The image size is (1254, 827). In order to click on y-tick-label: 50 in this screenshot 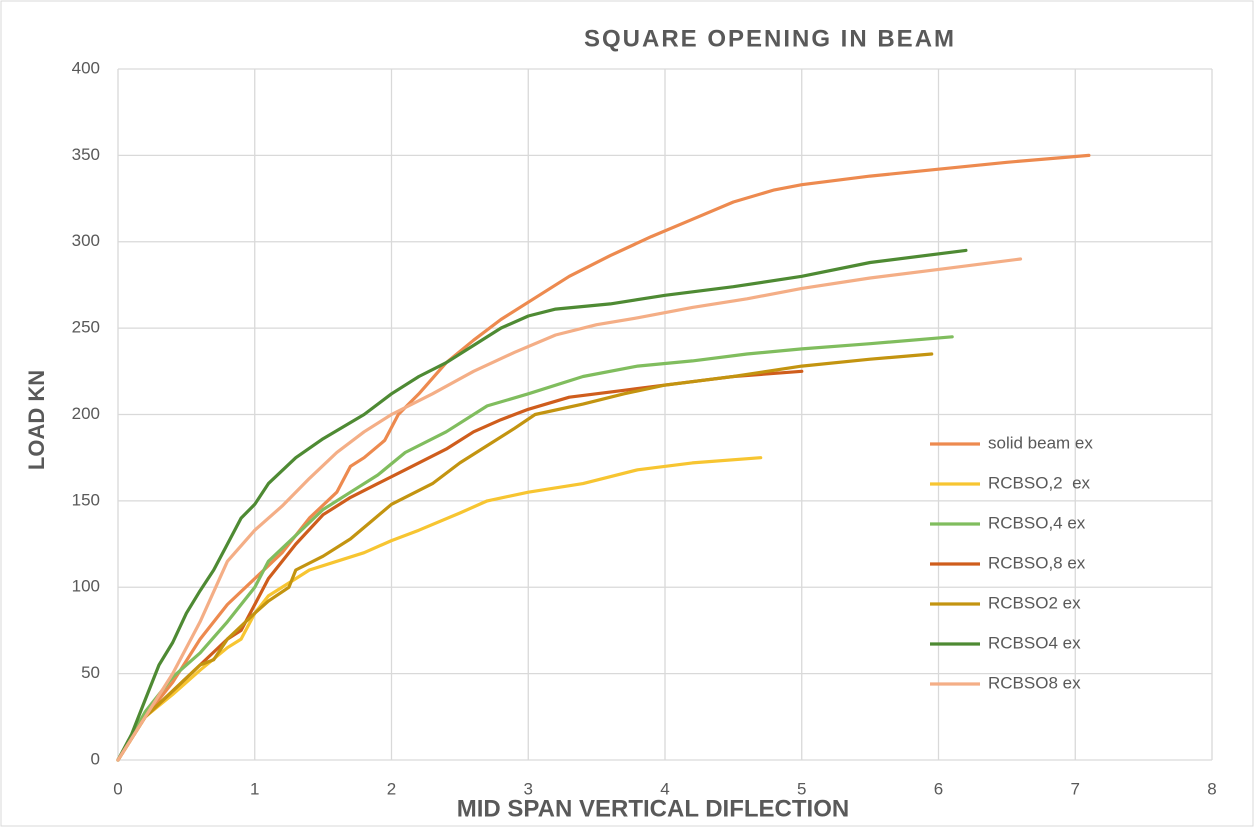, I will do `click(90, 672)`.